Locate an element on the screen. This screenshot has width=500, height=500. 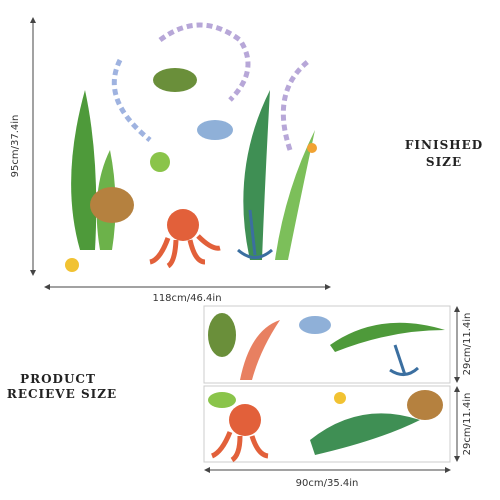
starfish is located at coordinates (312, 148).